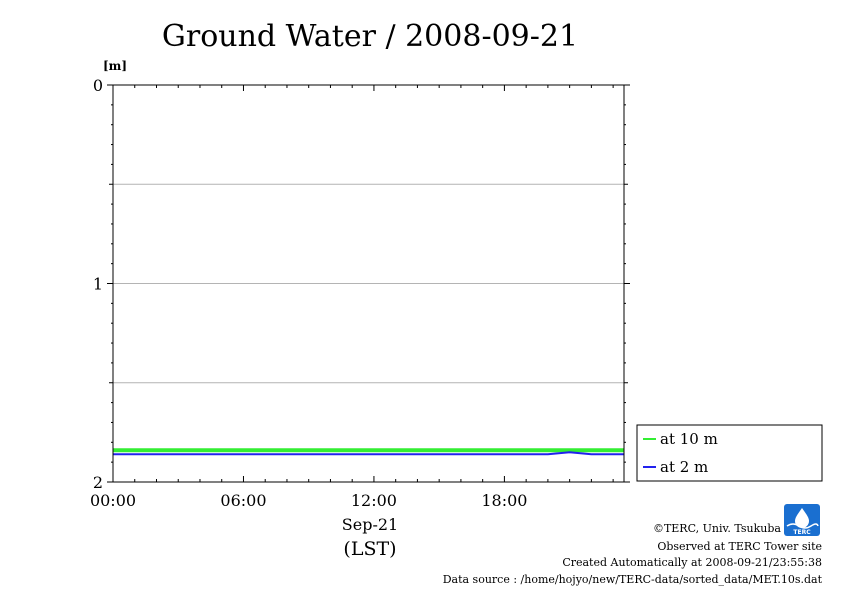  What do you see at coordinates (98, 284) in the screenshot?
I see `y-tick-label-1: 1` at bounding box center [98, 284].